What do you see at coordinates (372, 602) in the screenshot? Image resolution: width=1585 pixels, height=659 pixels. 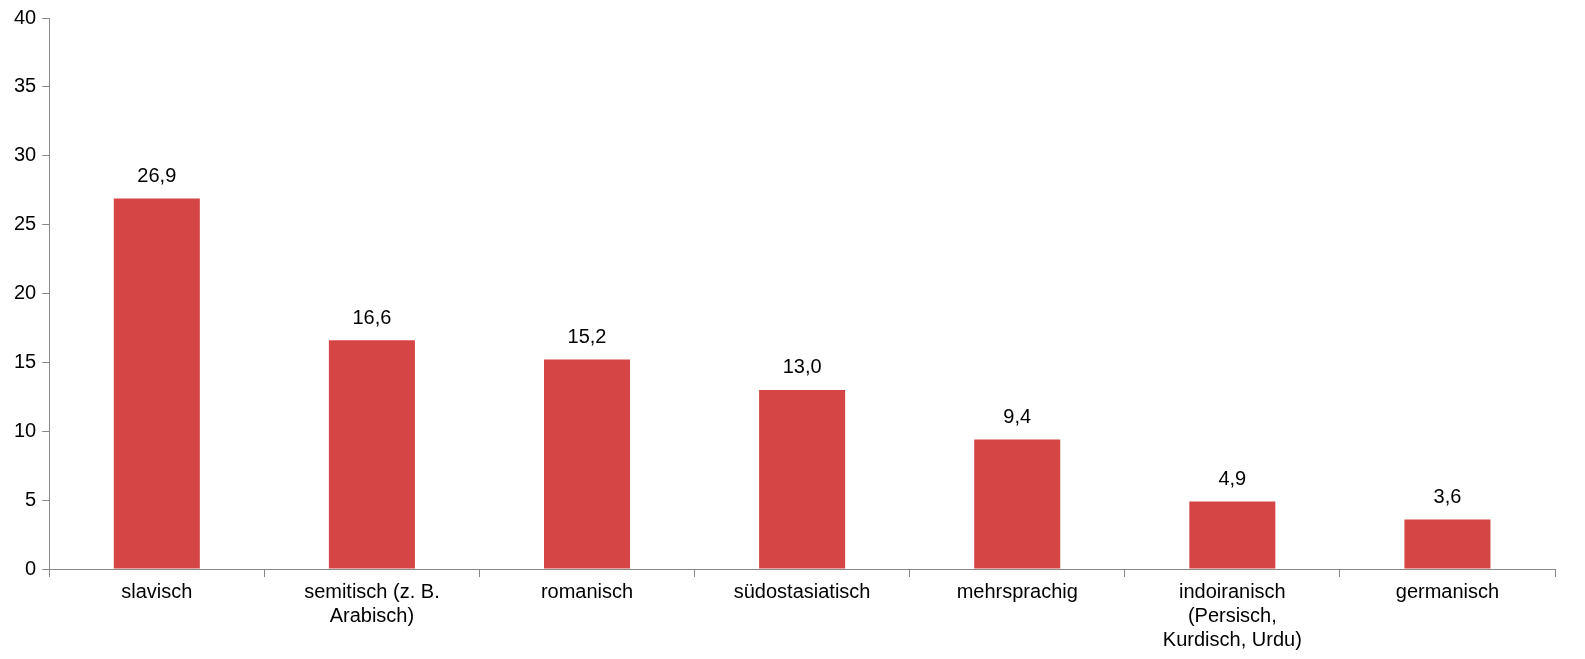 I see `x-tick-label: semitisch (z. B. Arabisch)` at bounding box center [372, 602].